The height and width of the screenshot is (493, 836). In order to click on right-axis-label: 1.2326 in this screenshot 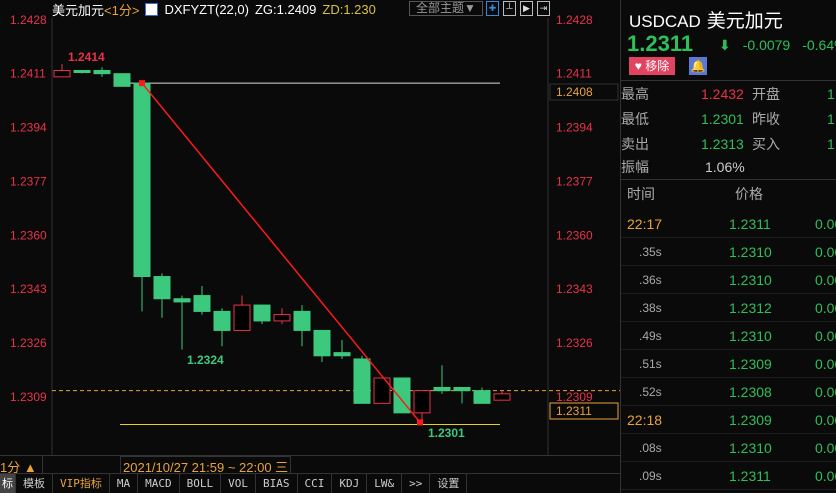, I will do `click(574, 343)`.